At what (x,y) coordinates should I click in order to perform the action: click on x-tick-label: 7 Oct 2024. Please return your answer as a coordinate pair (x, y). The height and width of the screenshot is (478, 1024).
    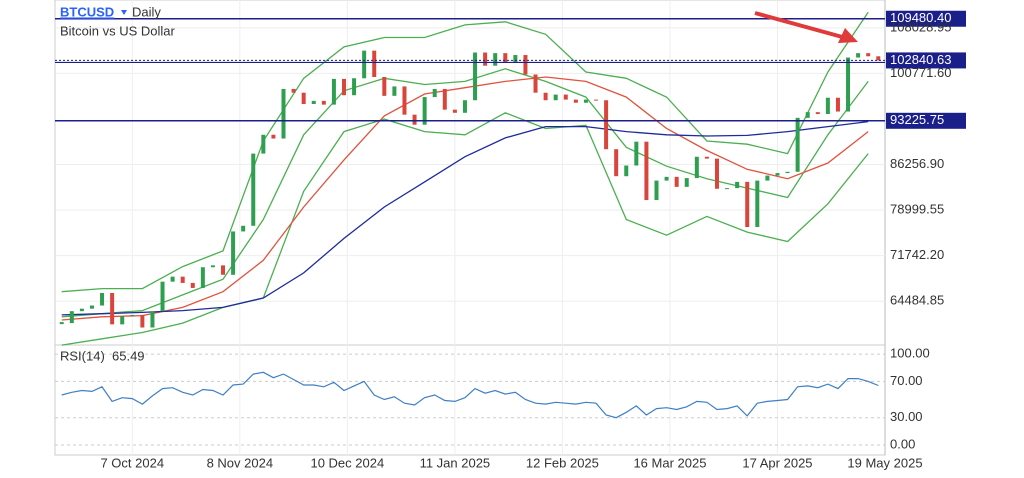
    Looking at the image, I should click on (132, 462).